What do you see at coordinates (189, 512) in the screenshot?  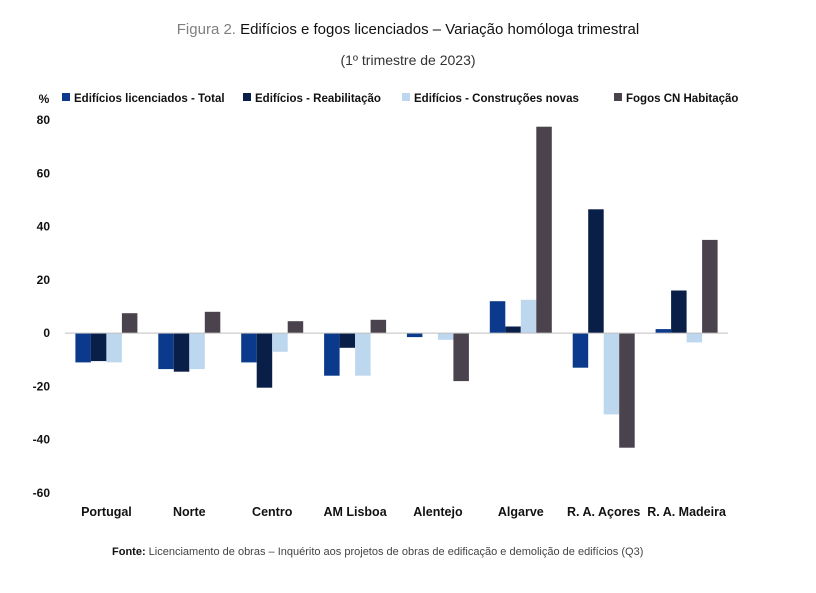 I see `x-category-label: Norte` at bounding box center [189, 512].